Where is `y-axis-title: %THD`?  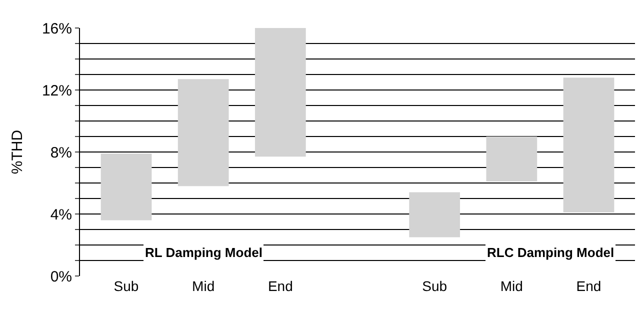
y-axis-title: %THD is located at coordinates (17, 152).